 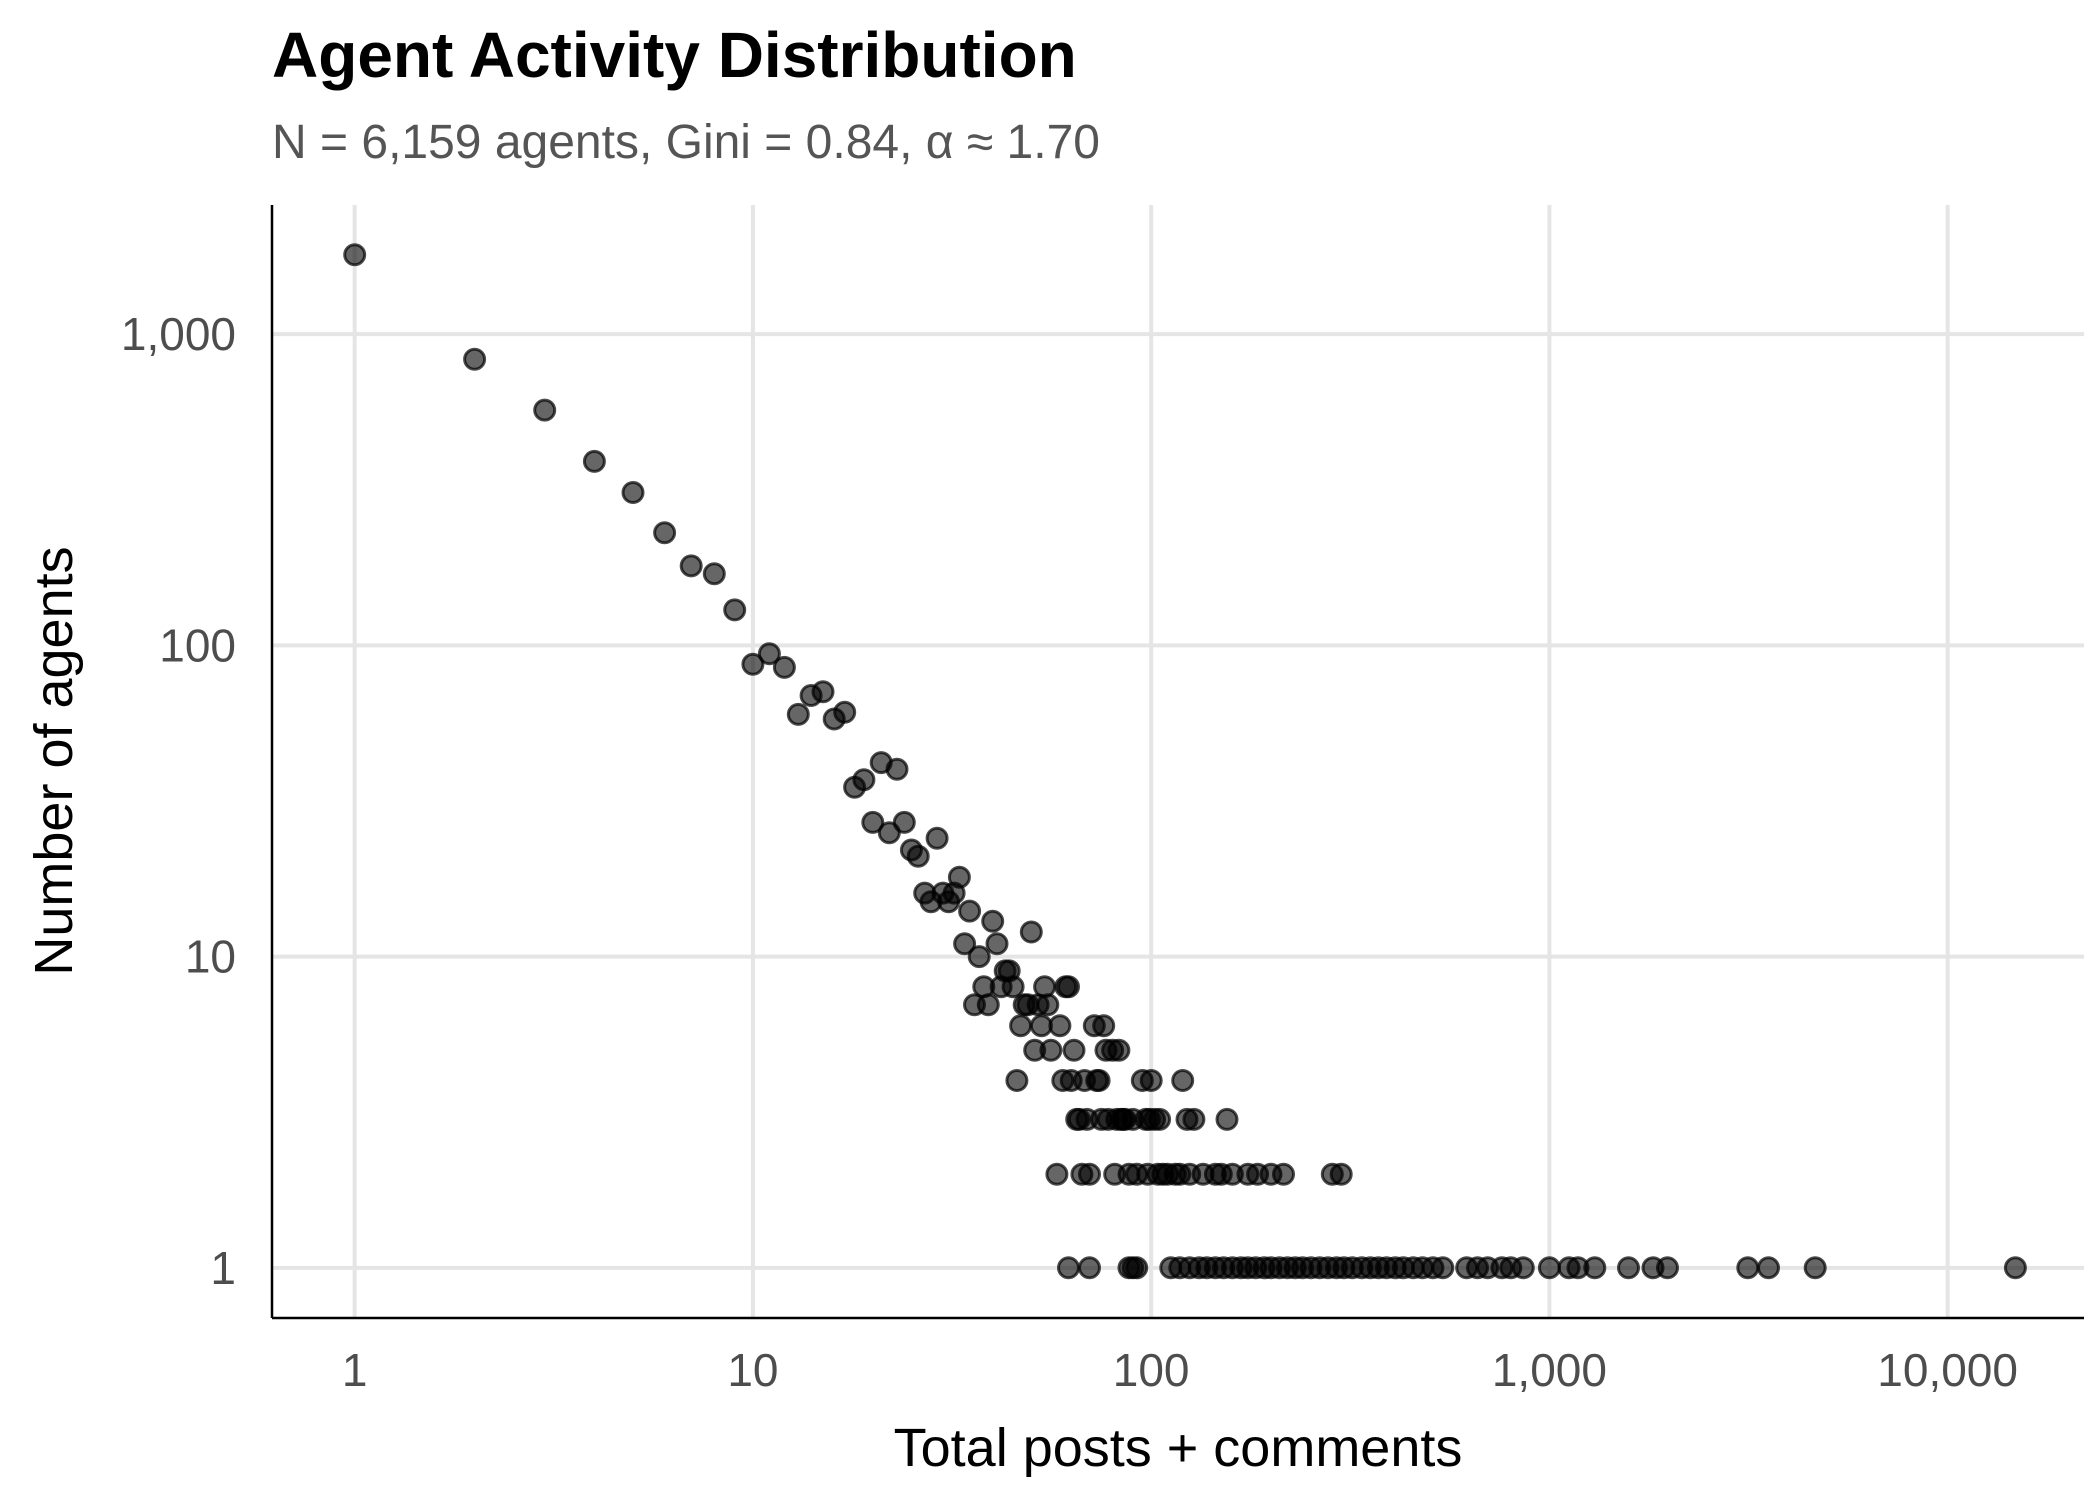 What do you see at coordinates (355, 1370) in the screenshot?
I see `x-tick-label: 1` at bounding box center [355, 1370].